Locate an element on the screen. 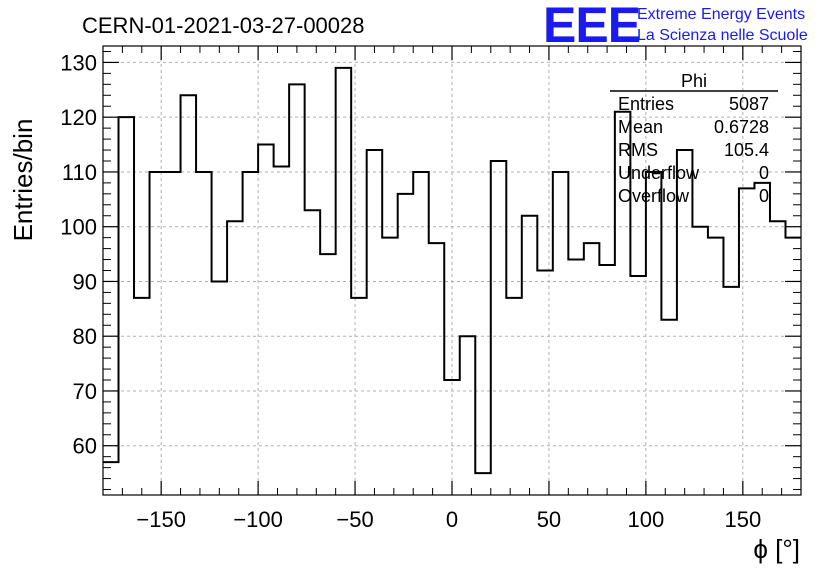  y-tick-label: 70 is located at coordinates (85, 391).